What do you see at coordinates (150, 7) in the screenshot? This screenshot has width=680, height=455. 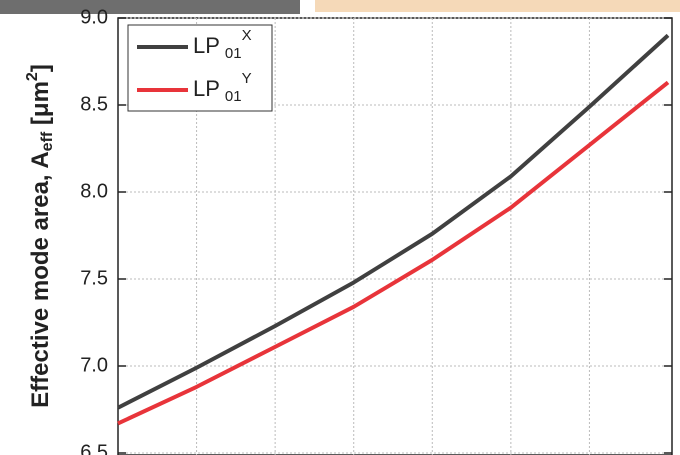 I see `photo-strip` at bounding box center [150, 7].